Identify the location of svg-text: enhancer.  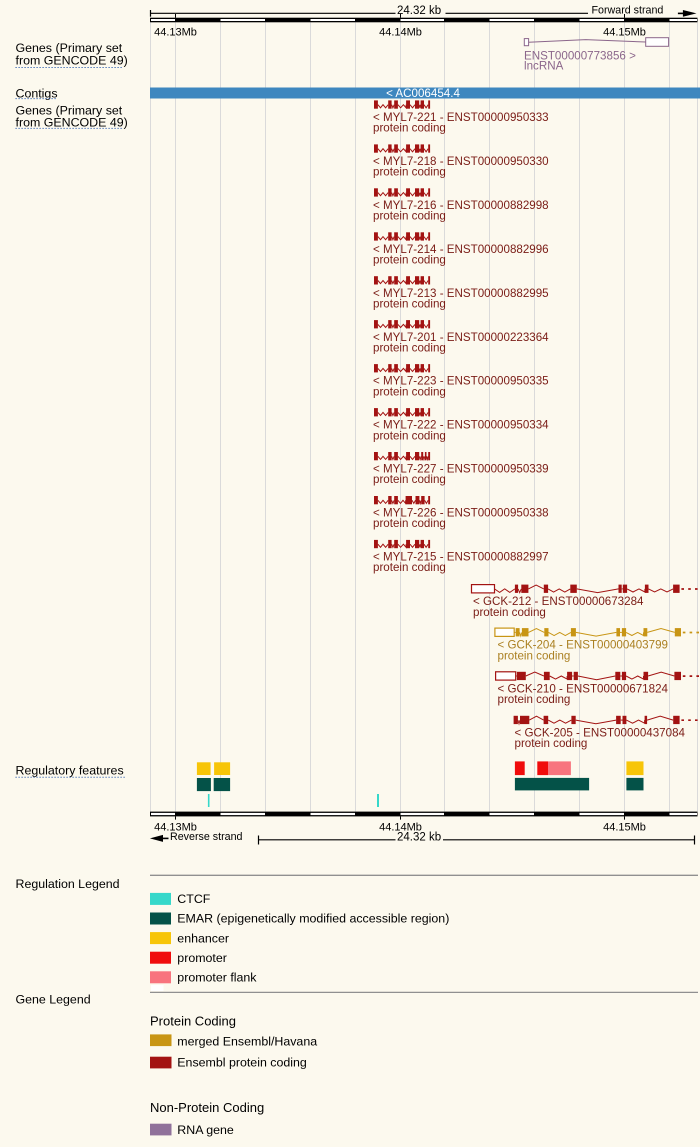
(203, 938).